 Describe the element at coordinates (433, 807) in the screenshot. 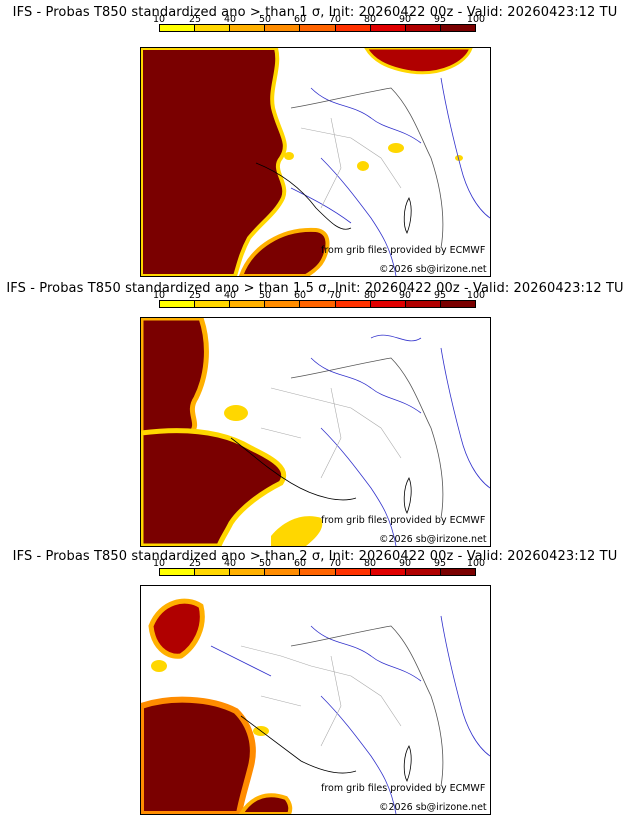

I see `copyright-credit: ©2026 sb@irizone.net` at that location.